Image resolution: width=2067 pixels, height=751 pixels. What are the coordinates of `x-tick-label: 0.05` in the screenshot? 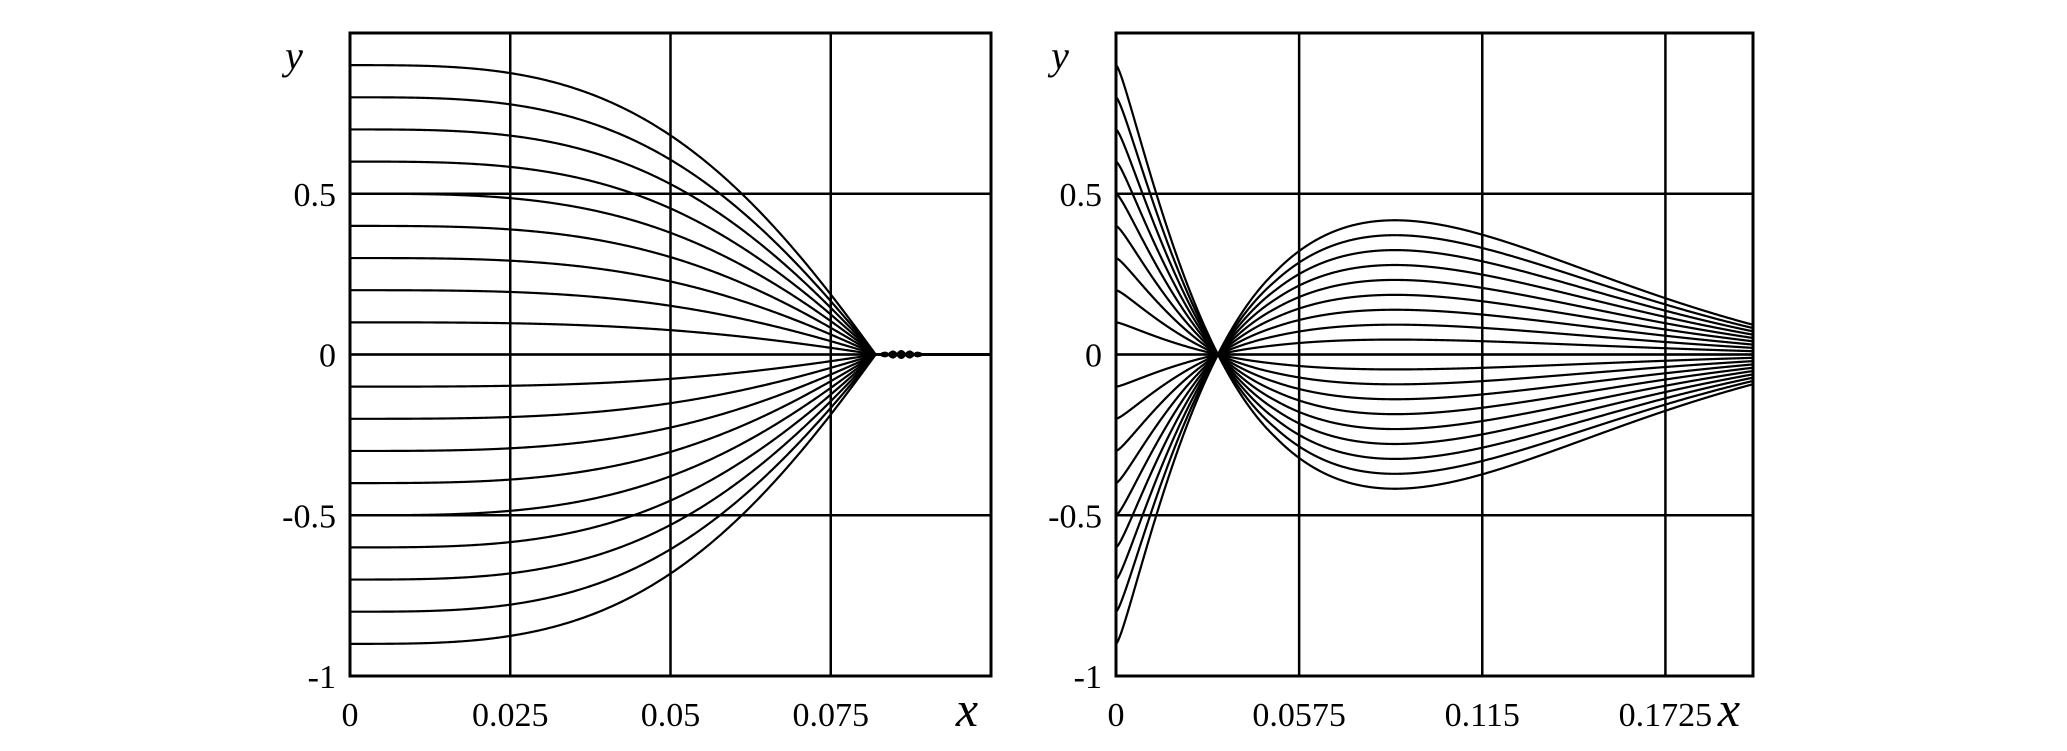 It's located at (671, 715).